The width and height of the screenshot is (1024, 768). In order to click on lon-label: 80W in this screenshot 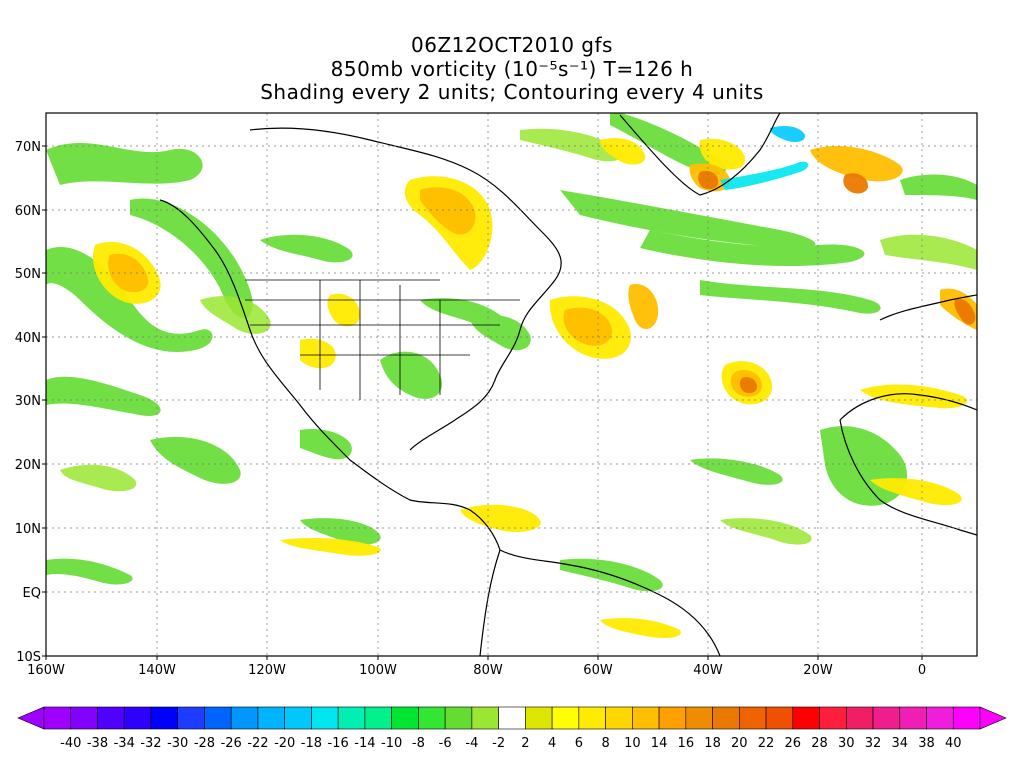, I will do `click(488, 670)`.